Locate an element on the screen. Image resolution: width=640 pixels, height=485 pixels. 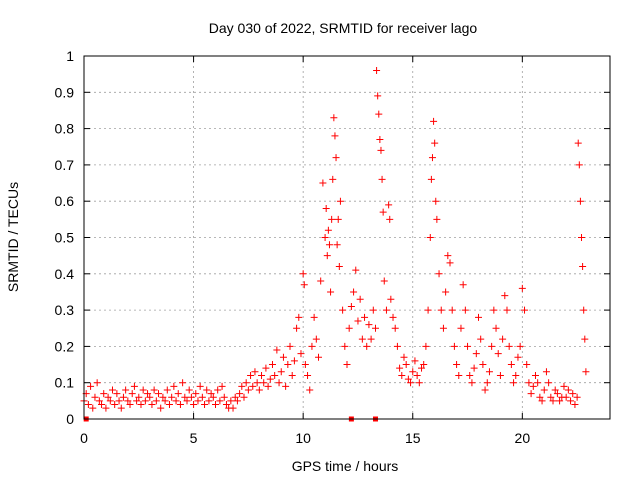
y-tick-label: 0.6 is located at coordinates (65, 201).